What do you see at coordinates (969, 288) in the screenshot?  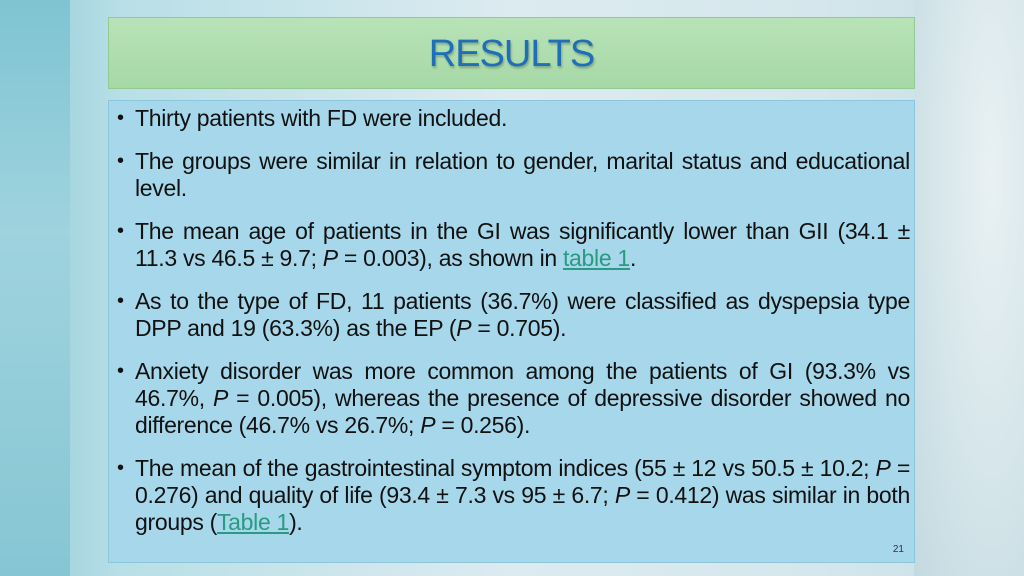 I see `background-right-panel` at bounding box center [969, 288].